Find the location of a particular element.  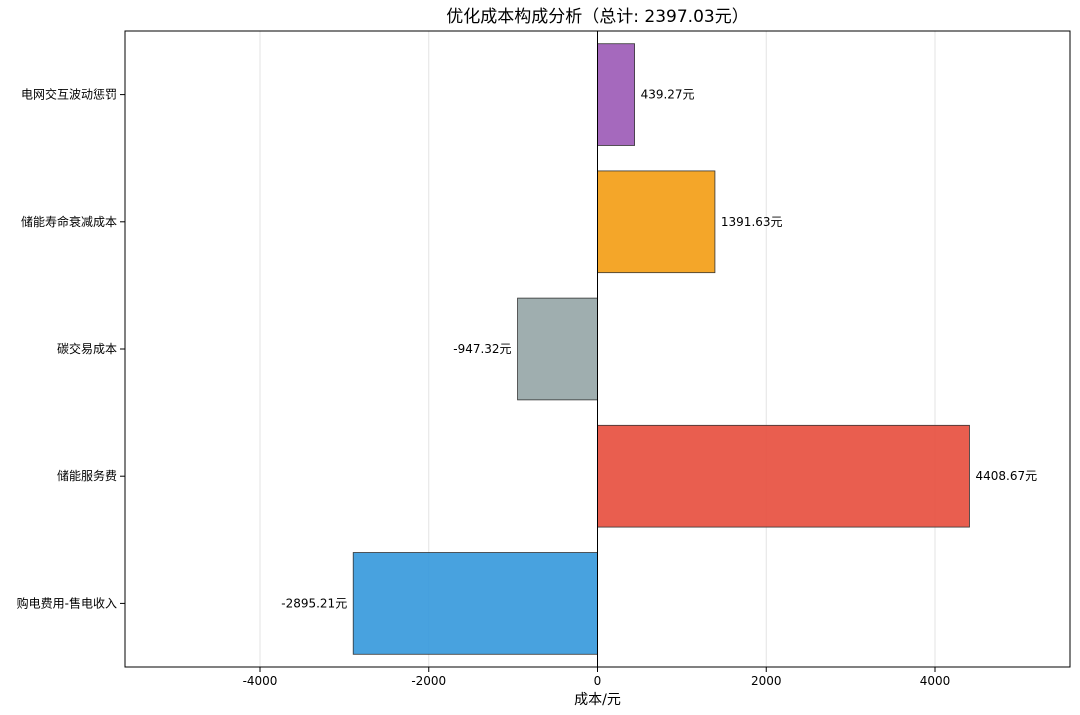

data-label: 1391.63元 is located at coordinates (752, 222).